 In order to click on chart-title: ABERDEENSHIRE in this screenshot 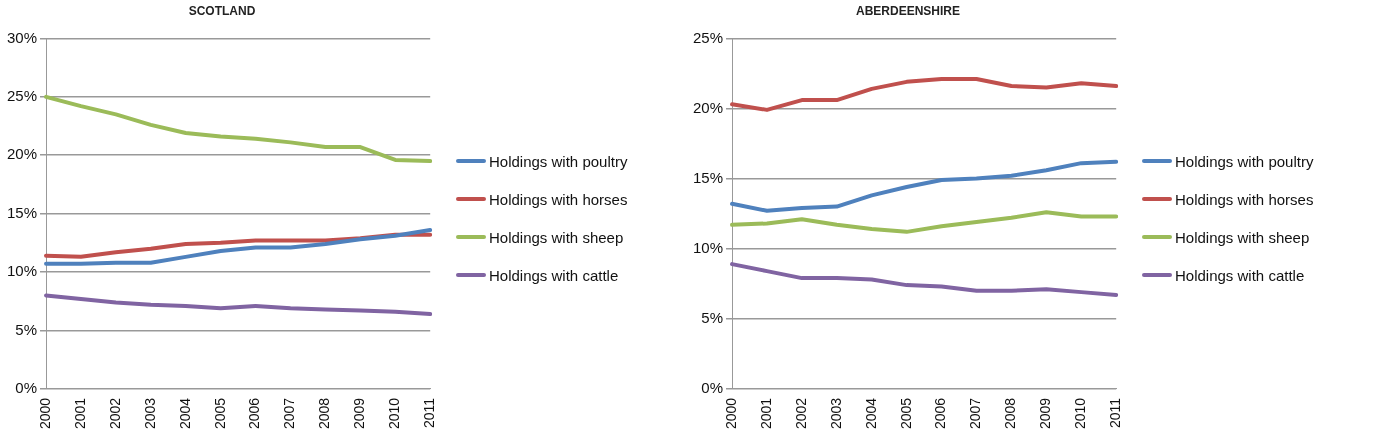, I will do `click(908, 10)`.